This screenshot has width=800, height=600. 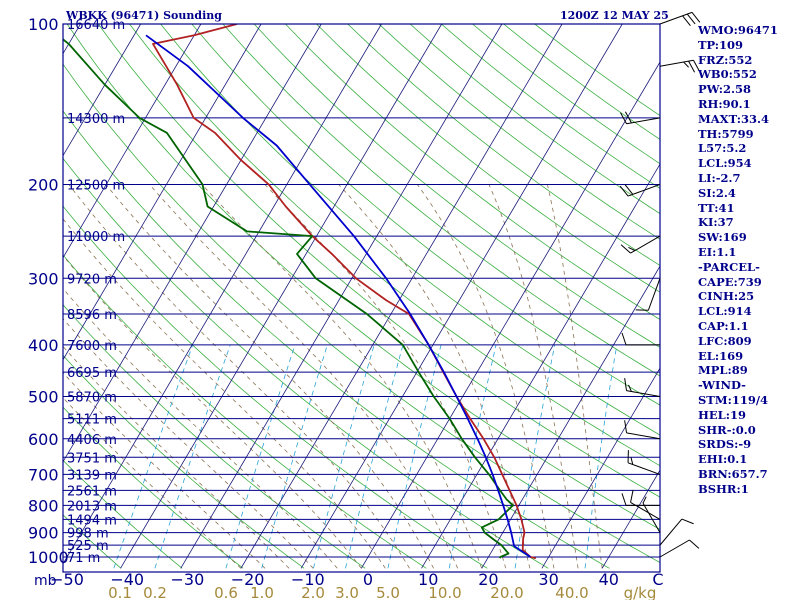 I want to click on index-item: -WIND-, so click(x=722, y=385).